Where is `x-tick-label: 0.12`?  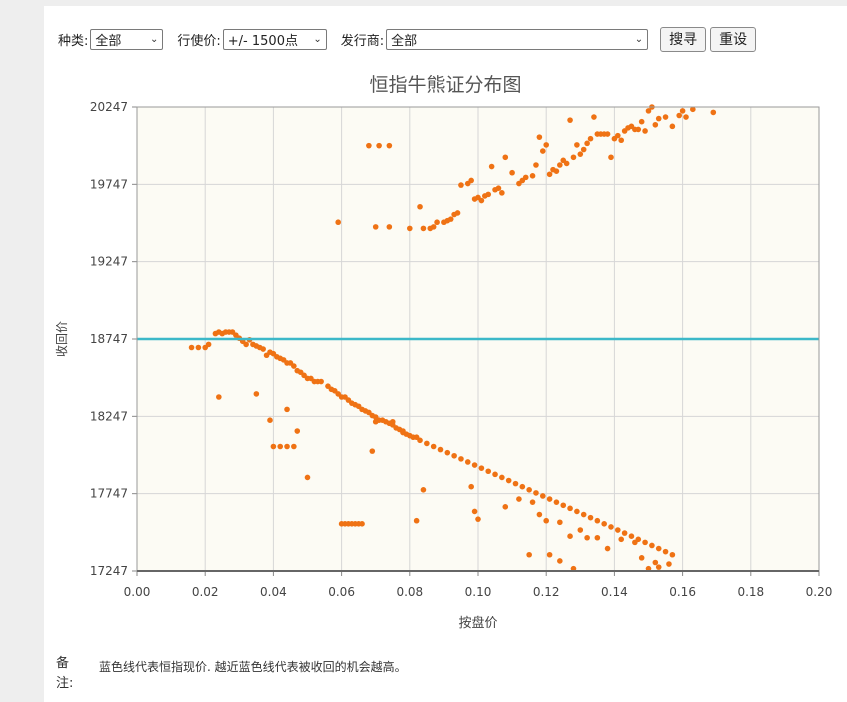
x-tick-label: 0.12 is located at coordinates (546, 592).